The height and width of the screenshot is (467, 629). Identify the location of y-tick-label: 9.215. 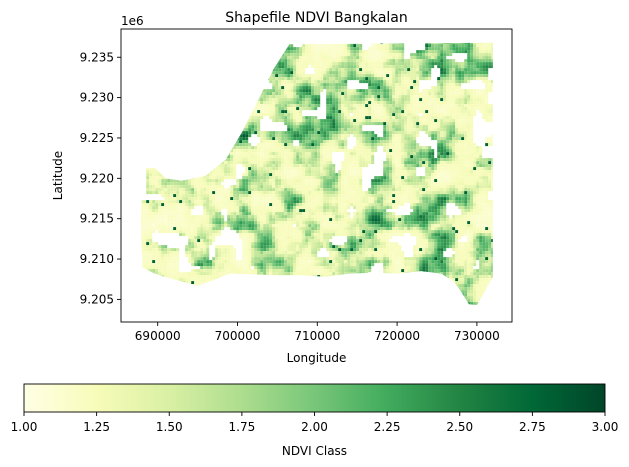
(97, 219).